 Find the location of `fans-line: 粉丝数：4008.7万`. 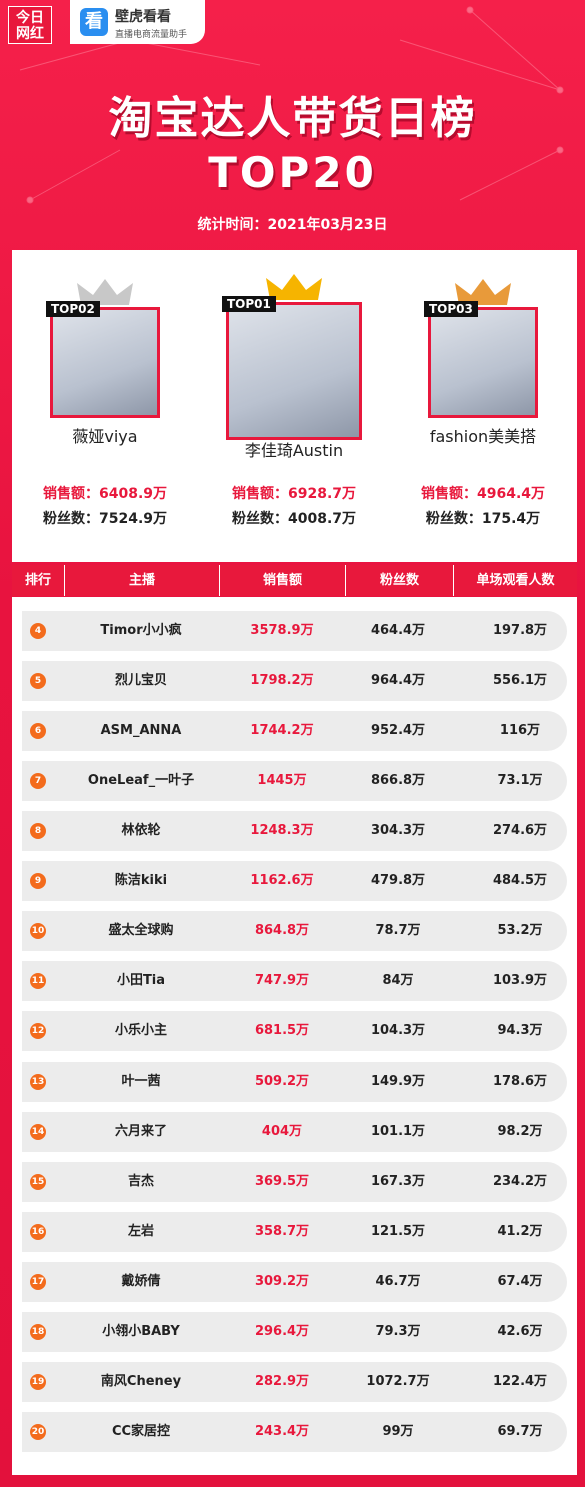

fans-line: 粉丝数：4008.7万 is located at coordinates (294, 518).